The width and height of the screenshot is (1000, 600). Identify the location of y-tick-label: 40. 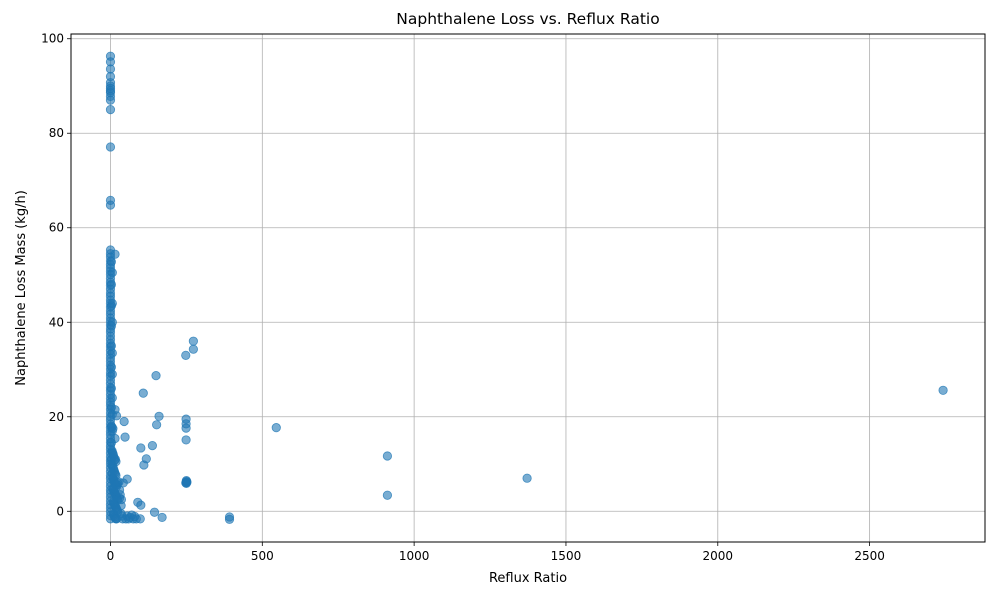
(56, 322).